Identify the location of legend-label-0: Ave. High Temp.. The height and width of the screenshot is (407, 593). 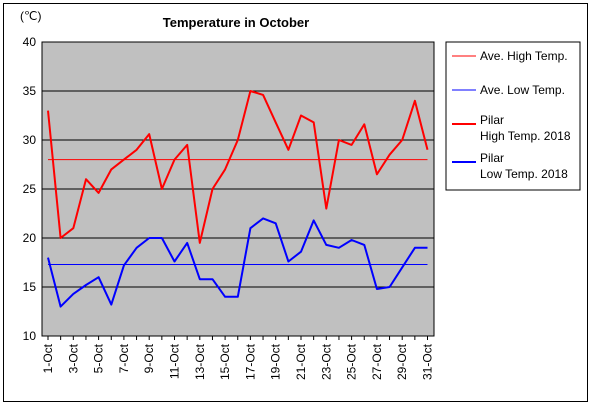
(524, 56).